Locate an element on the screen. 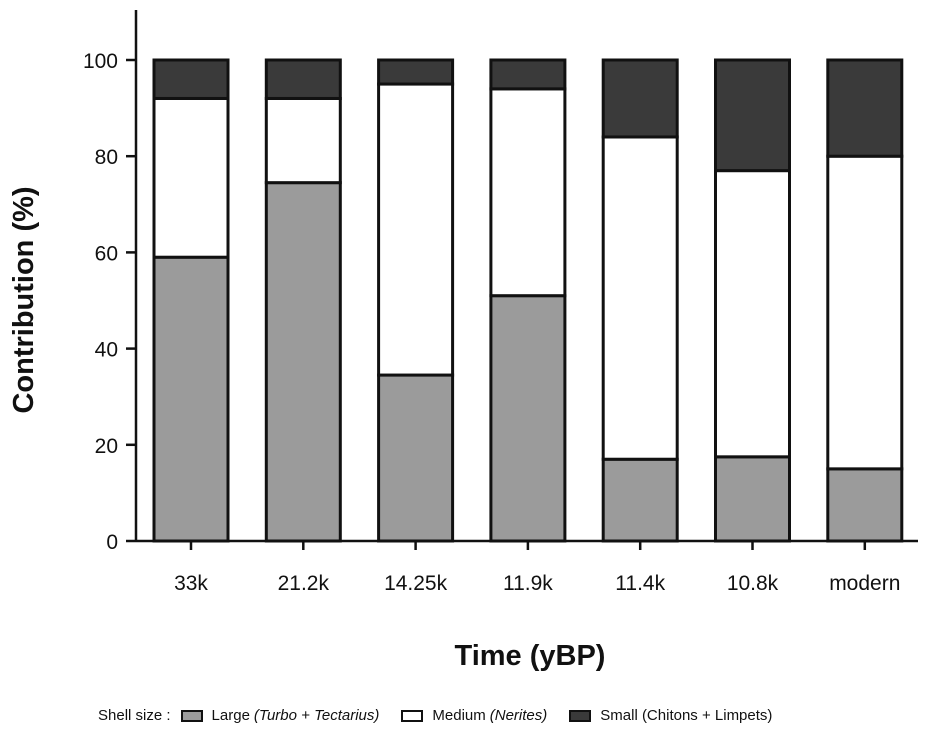  legend-item-medium: Medium (Nerites) is located at coordinates (474, 715).